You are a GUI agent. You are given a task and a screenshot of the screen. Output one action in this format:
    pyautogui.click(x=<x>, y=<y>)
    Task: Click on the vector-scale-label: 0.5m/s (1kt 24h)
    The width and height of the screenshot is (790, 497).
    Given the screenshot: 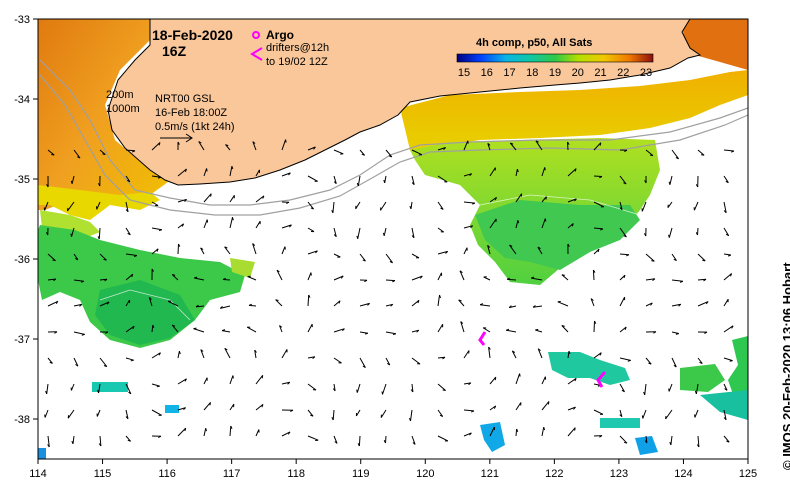 What is the action you would take?
    pyautogui.click(x=194, y=127)
    